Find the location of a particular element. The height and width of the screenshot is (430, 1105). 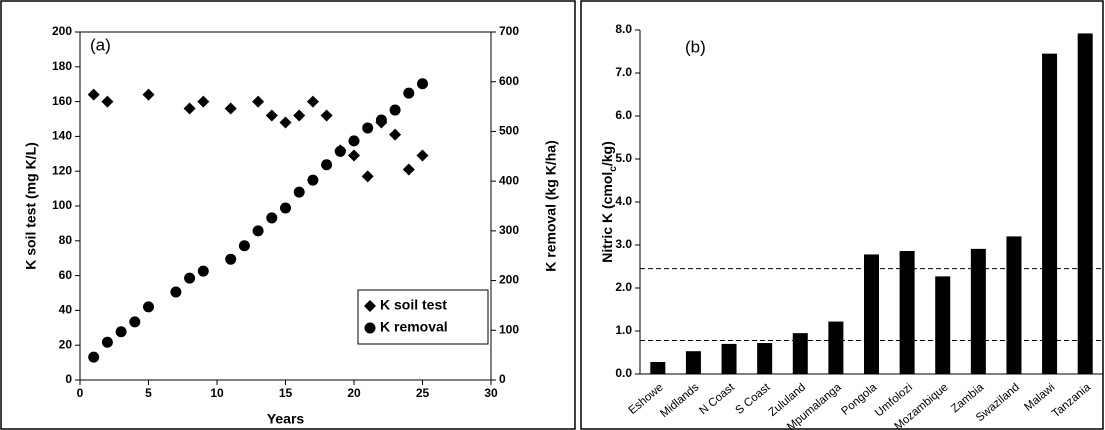

y-axis-label: Nitric K (cmolc/kg) is located at coordinates (609, 201).